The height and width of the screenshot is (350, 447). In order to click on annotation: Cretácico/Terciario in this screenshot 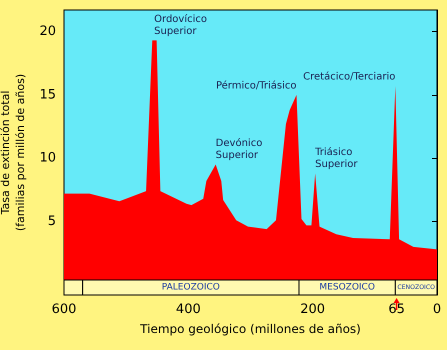, I will do `click(349, 77)`.